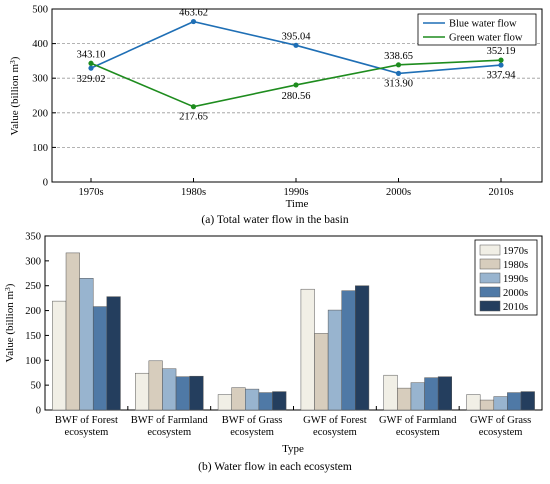 The image size is (550, 484). Describe the element at coordinates (297, 204) in the screenshot. I see `chart-a-x-axis-label: Time` at that location.